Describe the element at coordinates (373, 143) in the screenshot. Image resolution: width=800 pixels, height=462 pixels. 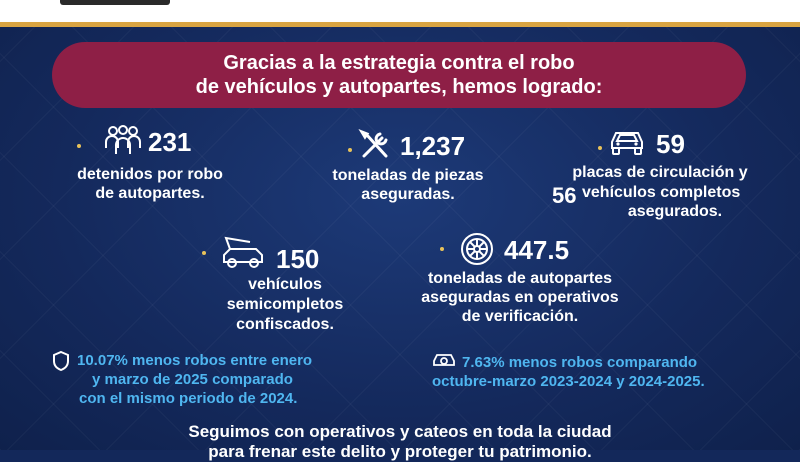
I see `tools-icon` at that location.